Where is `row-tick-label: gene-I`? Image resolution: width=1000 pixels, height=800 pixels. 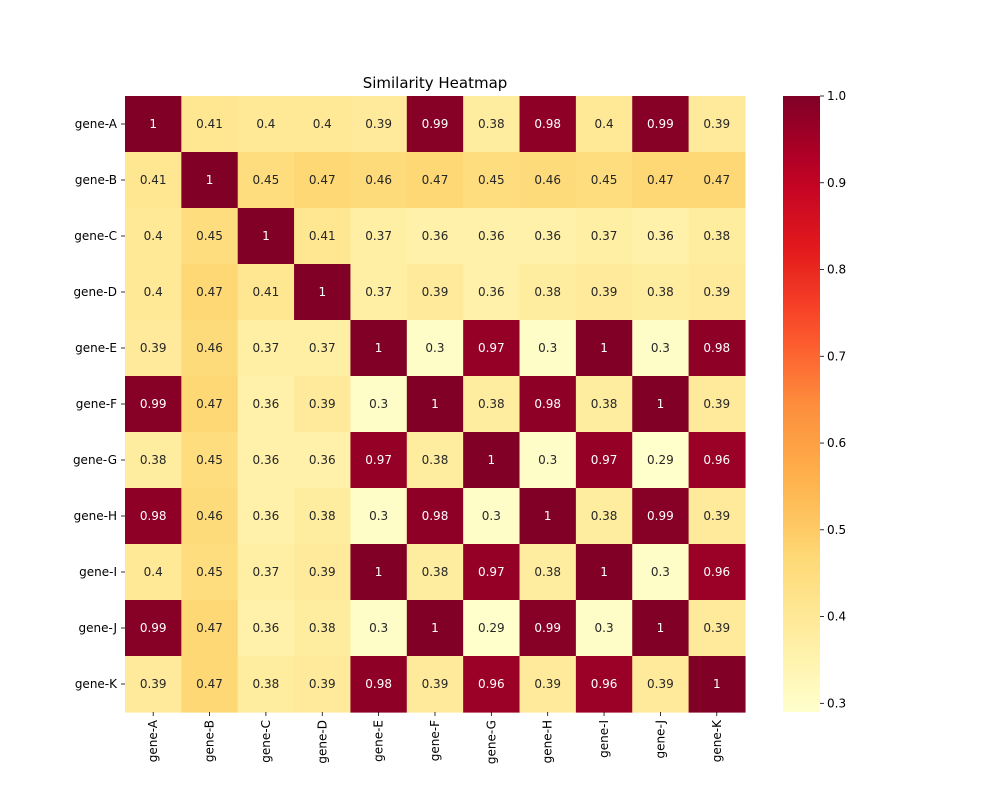 row-tick-label: gene-I is located at coordinates (98, 572).